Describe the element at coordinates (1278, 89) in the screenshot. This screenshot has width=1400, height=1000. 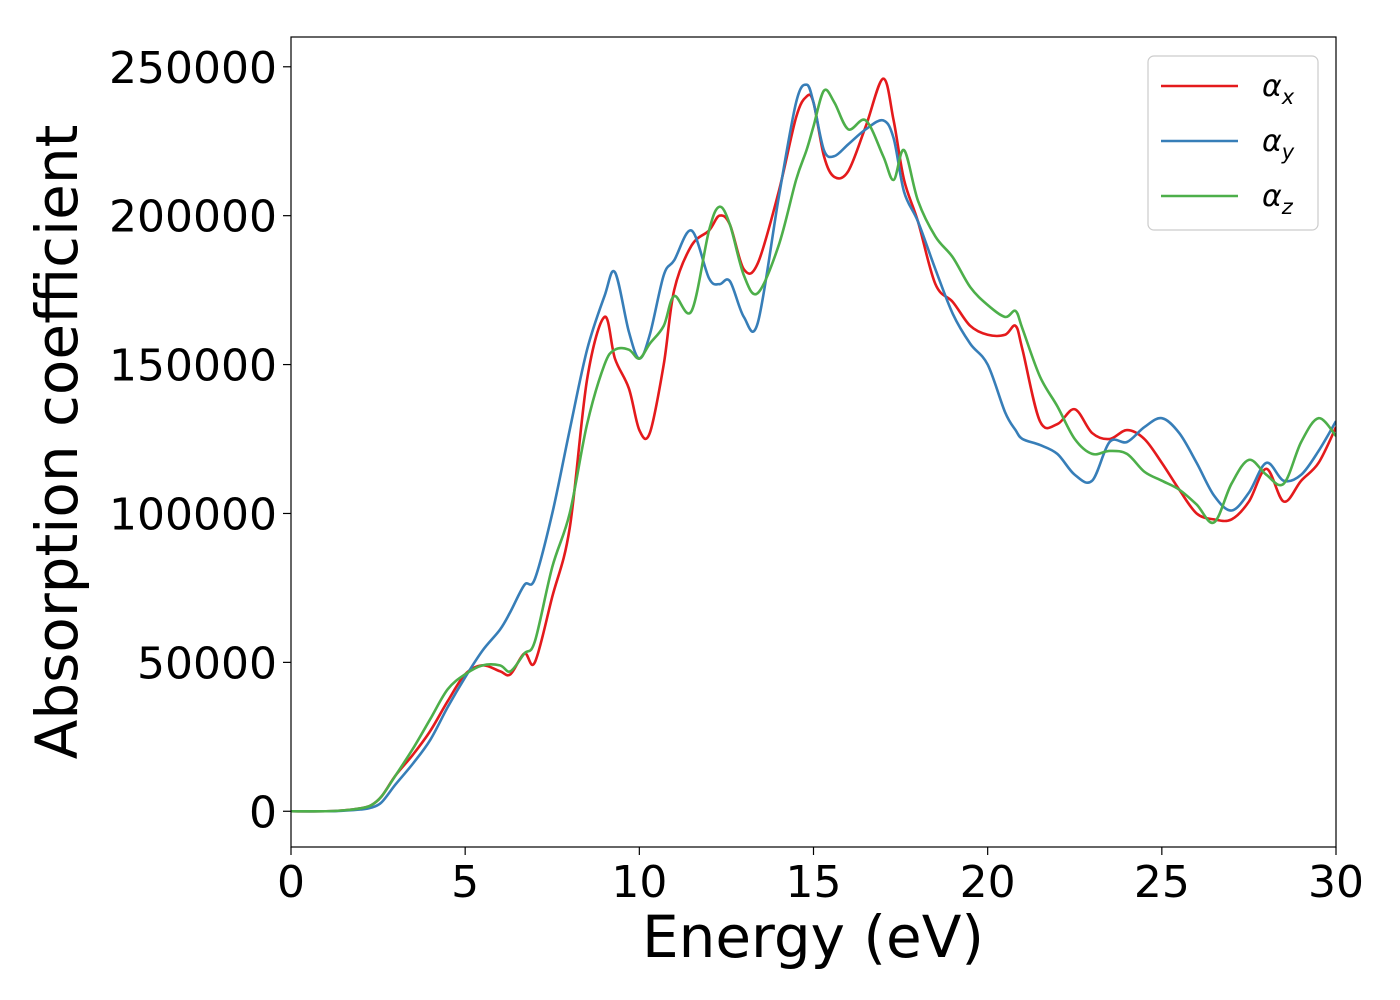
I see `legend-label-x: αx` at that location.